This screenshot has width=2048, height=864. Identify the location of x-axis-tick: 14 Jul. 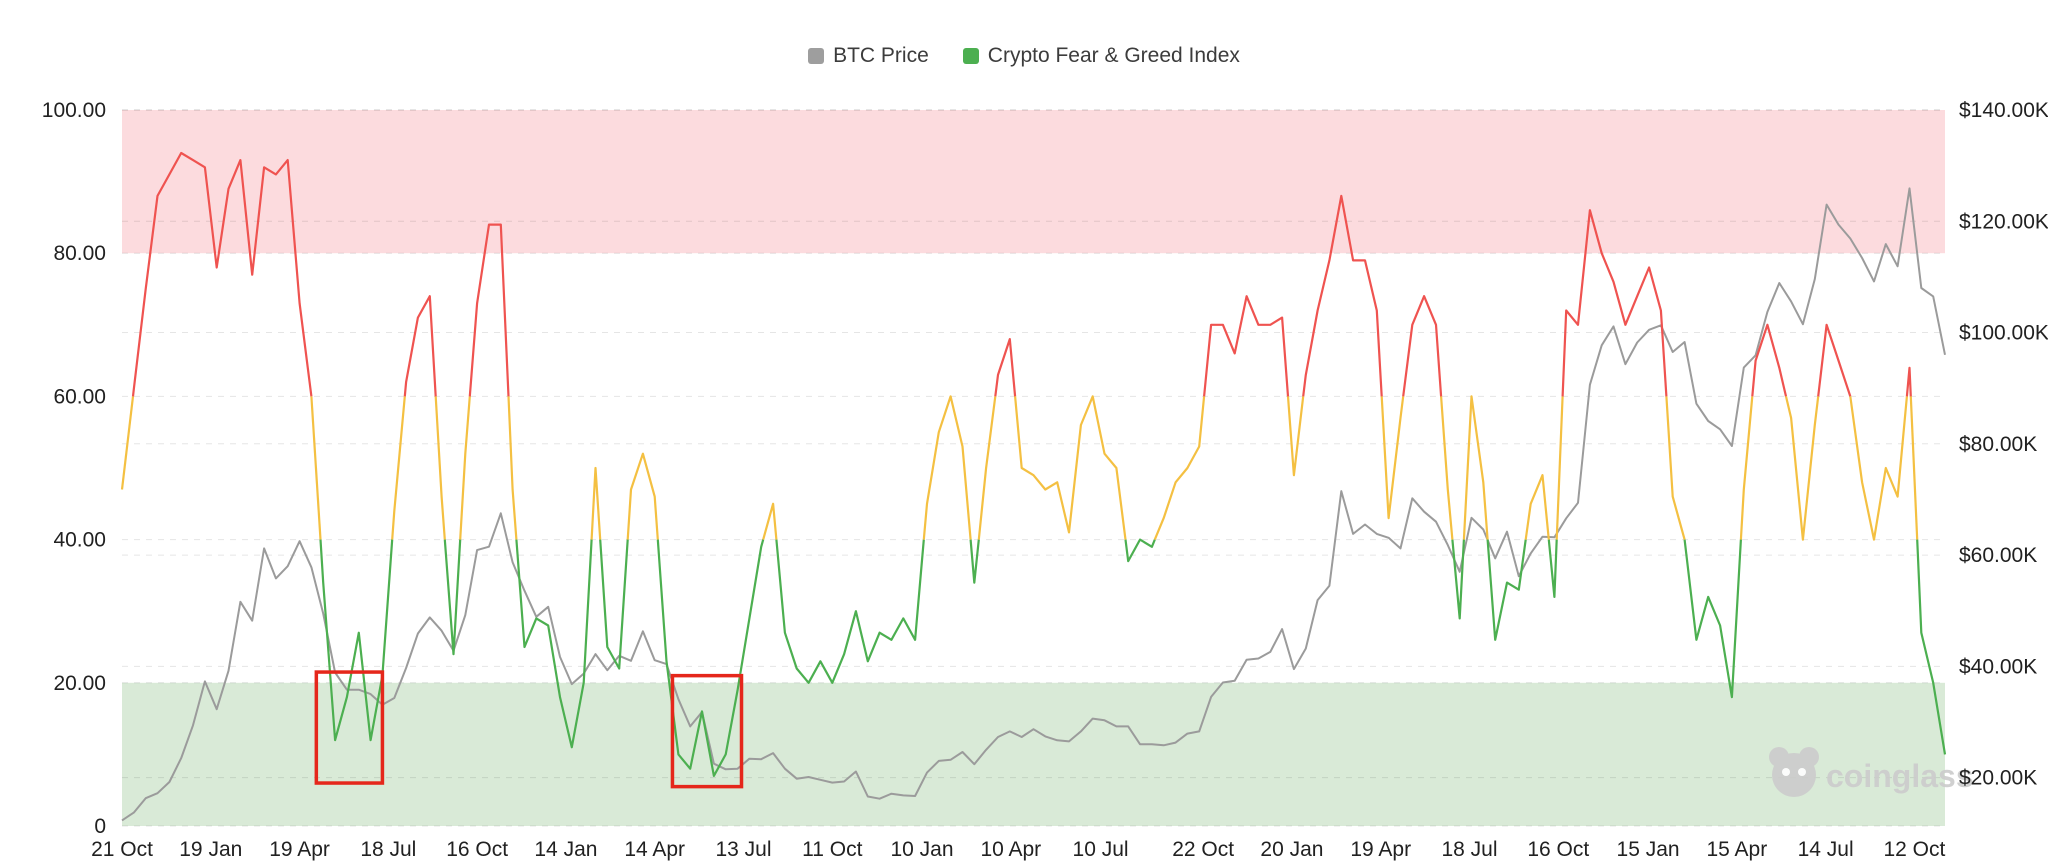
(1826, 849).